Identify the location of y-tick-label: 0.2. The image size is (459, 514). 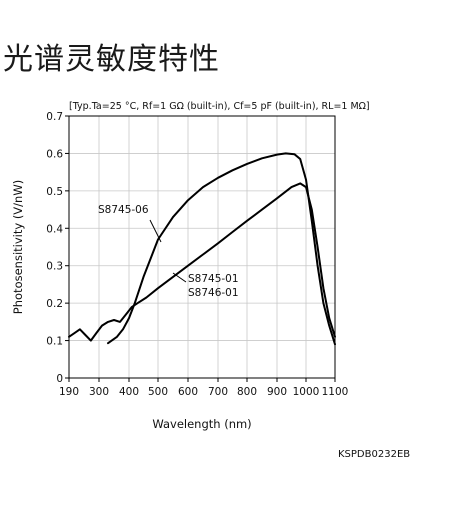
(54, 304).